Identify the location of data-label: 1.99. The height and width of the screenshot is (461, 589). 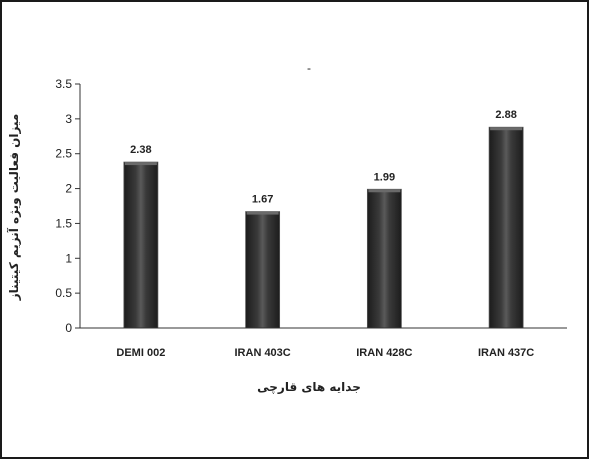
(384, 177).